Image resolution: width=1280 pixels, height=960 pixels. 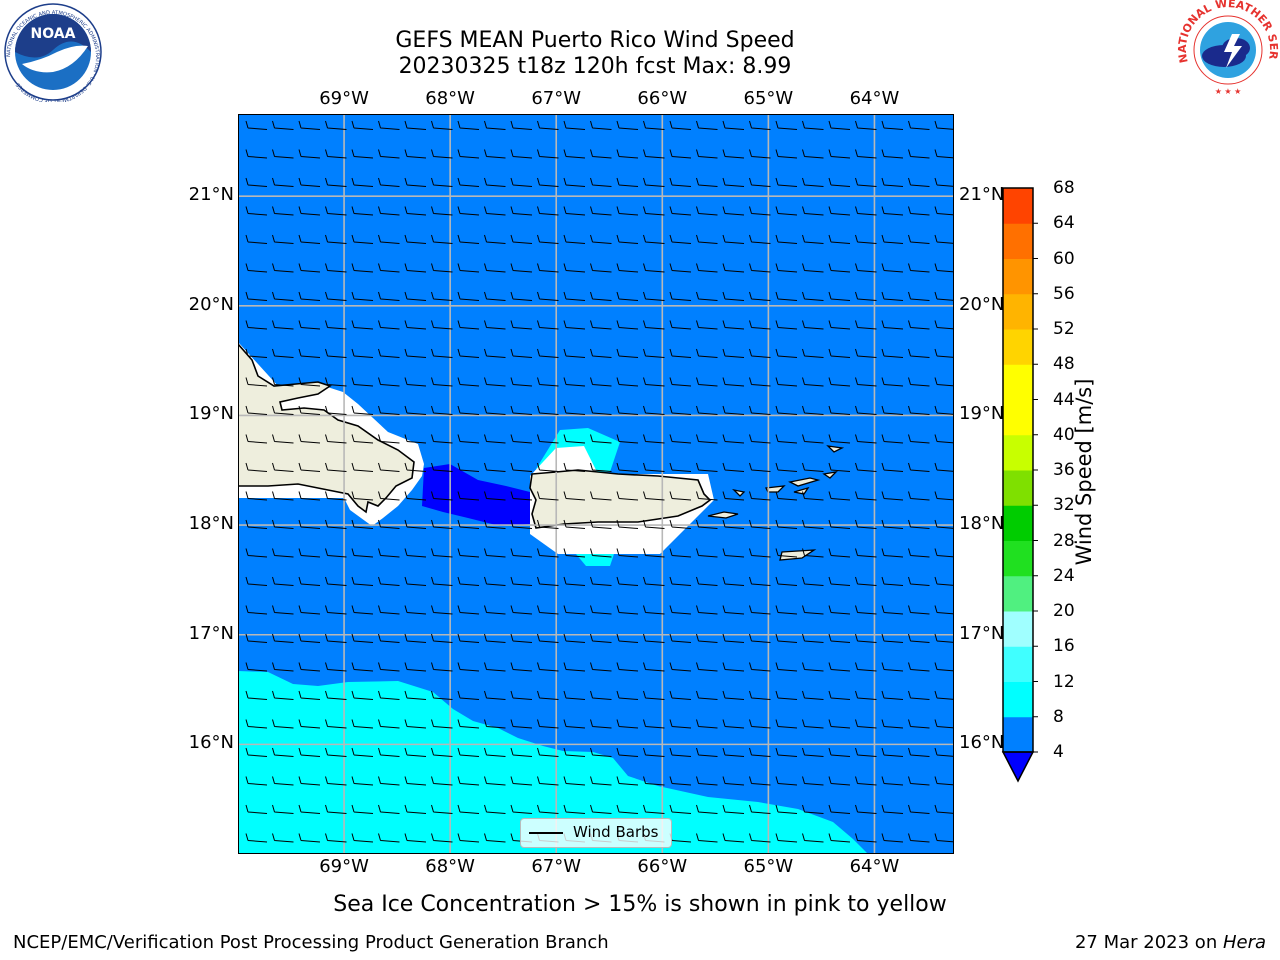 I want to click on lat-label-left: 18°N, so click(x=211, y=524).